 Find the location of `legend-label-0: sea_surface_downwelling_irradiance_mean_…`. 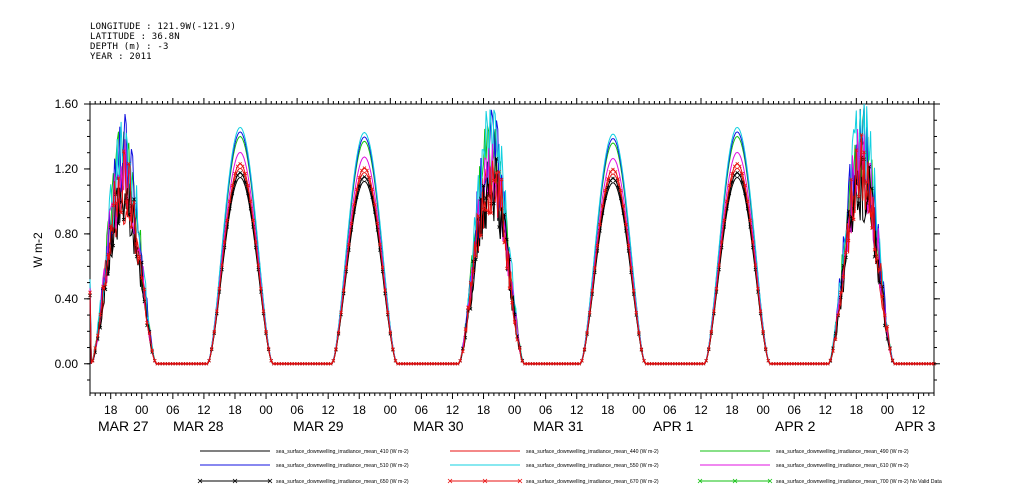

legend-label-0: sea_surface_downwelling_irradiance_mean_… is located at coordinates (342, 452).